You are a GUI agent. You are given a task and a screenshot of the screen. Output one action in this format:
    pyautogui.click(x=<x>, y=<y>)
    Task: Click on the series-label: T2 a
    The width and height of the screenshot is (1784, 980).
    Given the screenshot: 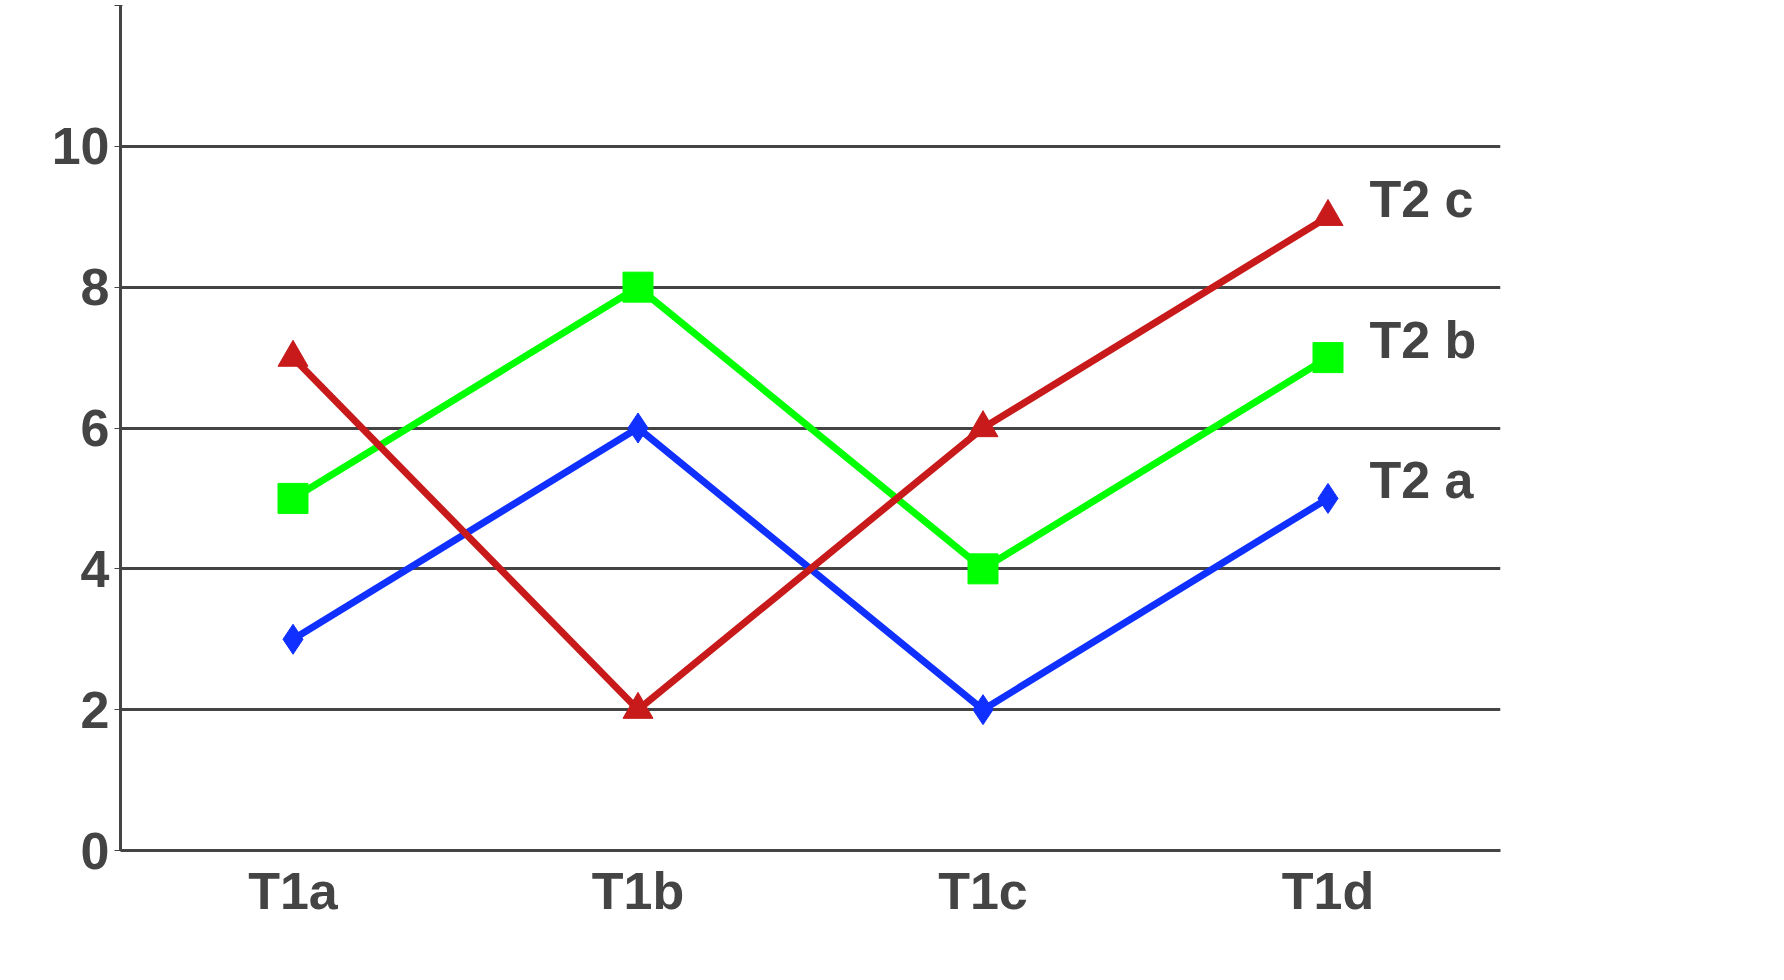 What is the action you would take?
    pyautogui.click(x=1422, y=480)
    